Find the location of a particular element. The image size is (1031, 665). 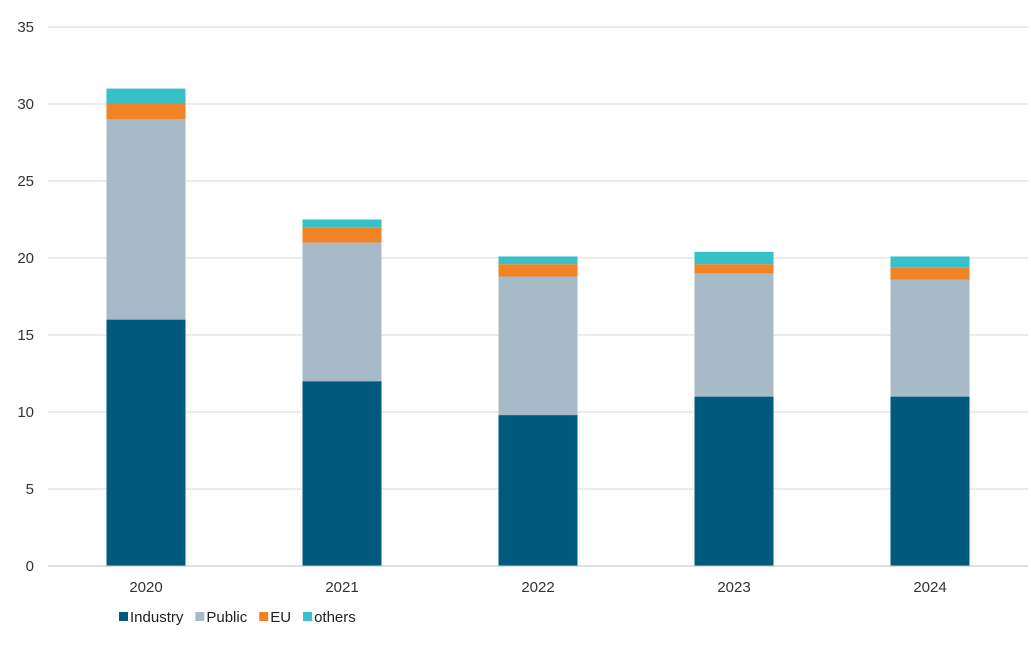

x-tick-label: 2020 is located at coordinates (145, 587).